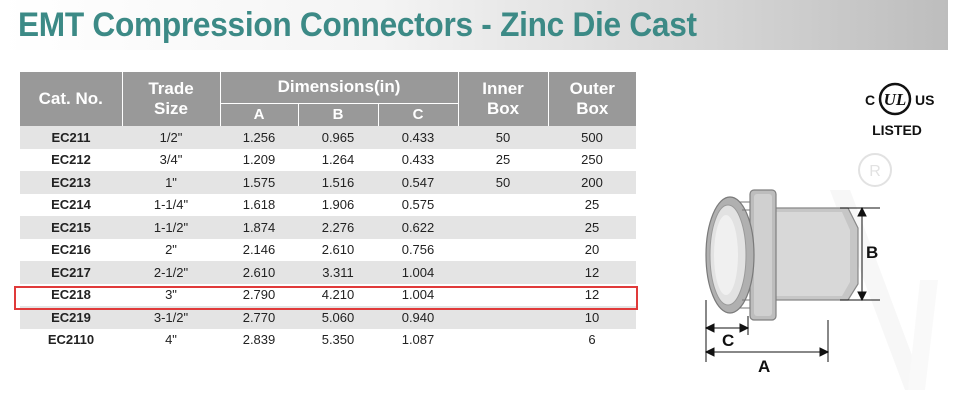  What do you see at coordinates (71, 99) in the screenshot?
I see `header-cat-no: Cat. No.` at bounding box center [71, 99].